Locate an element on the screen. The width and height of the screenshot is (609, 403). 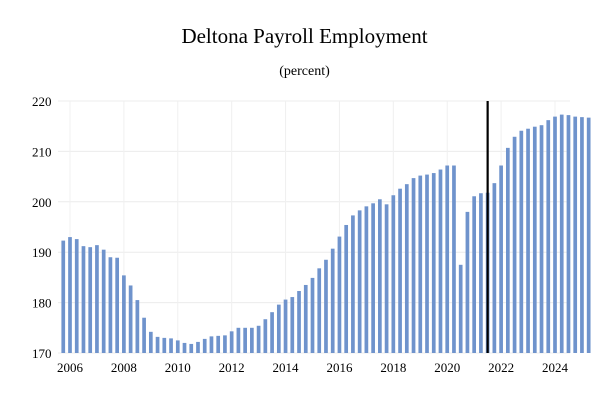
x-tick-label: 2018 is located at coordinates (393, 367).